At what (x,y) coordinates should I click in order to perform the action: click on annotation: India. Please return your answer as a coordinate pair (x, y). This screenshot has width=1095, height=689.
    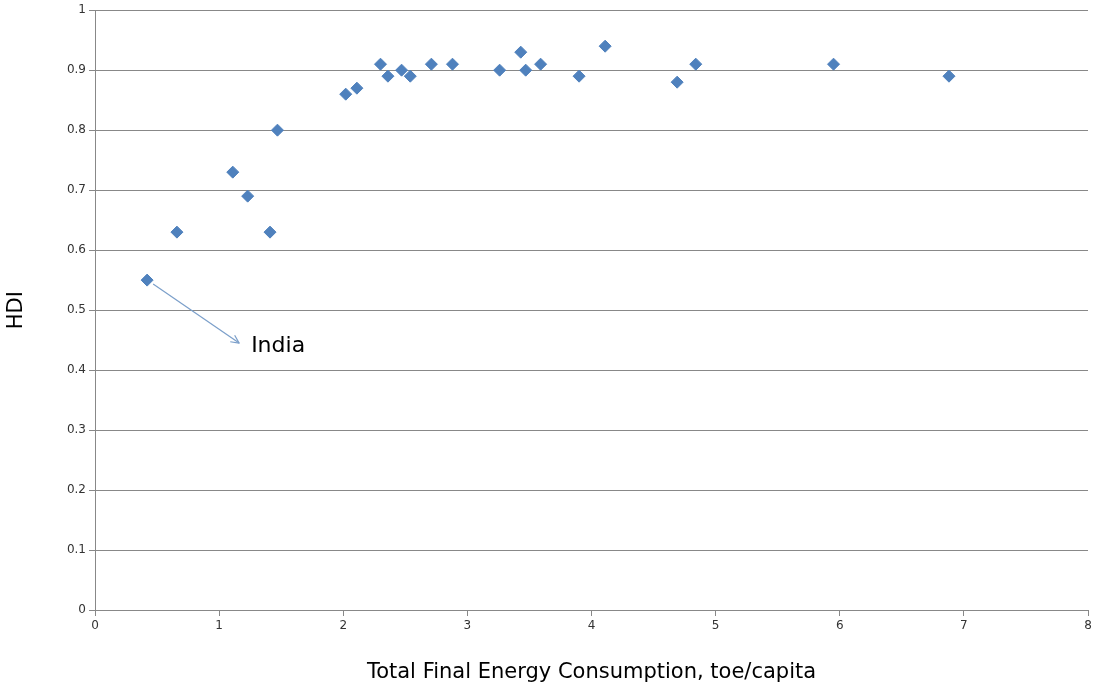
    Looking at the image, I should click on (278, 344).